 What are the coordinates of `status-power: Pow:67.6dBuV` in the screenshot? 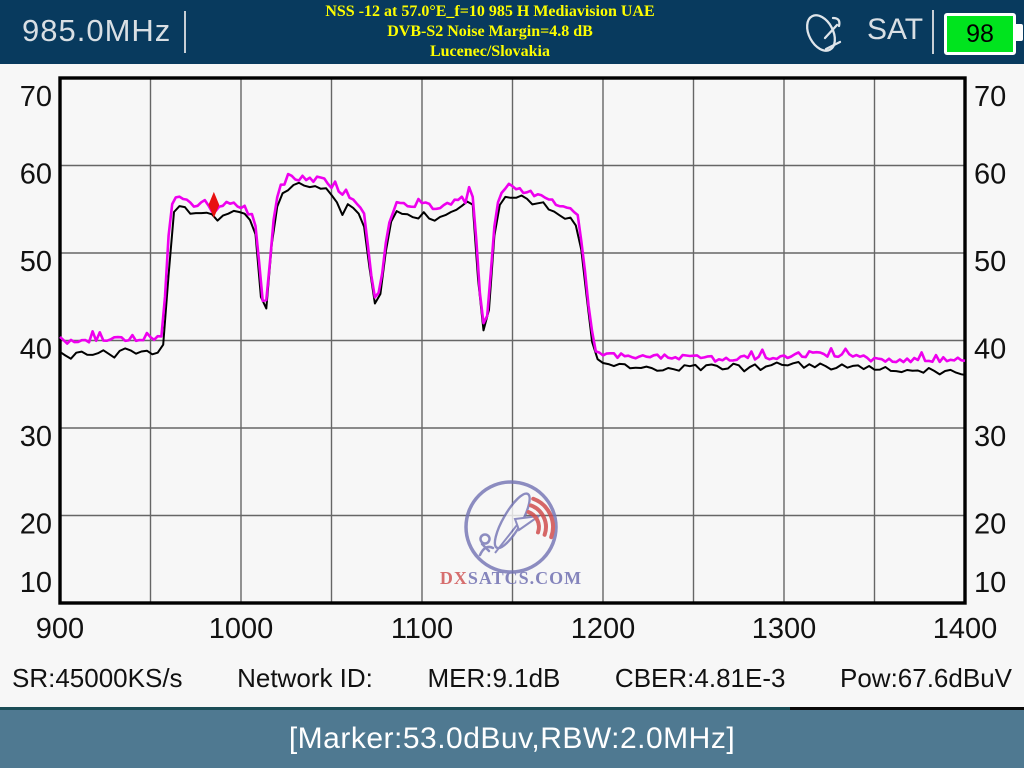 It's located at (925, 677).